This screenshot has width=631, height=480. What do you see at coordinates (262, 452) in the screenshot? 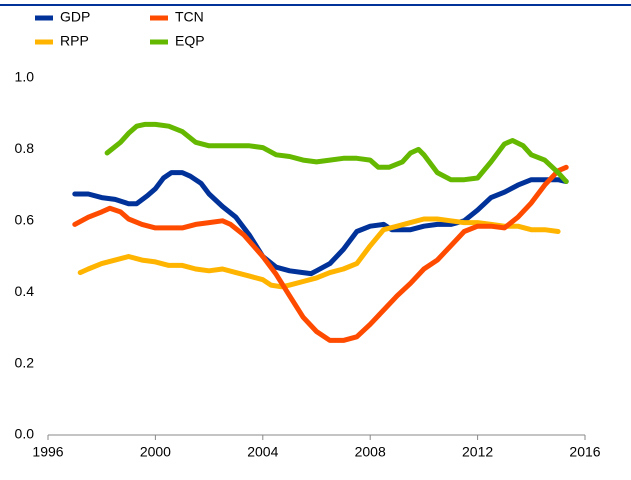
I see `x-tick-label: 2004` at bounding box center [262, 452].